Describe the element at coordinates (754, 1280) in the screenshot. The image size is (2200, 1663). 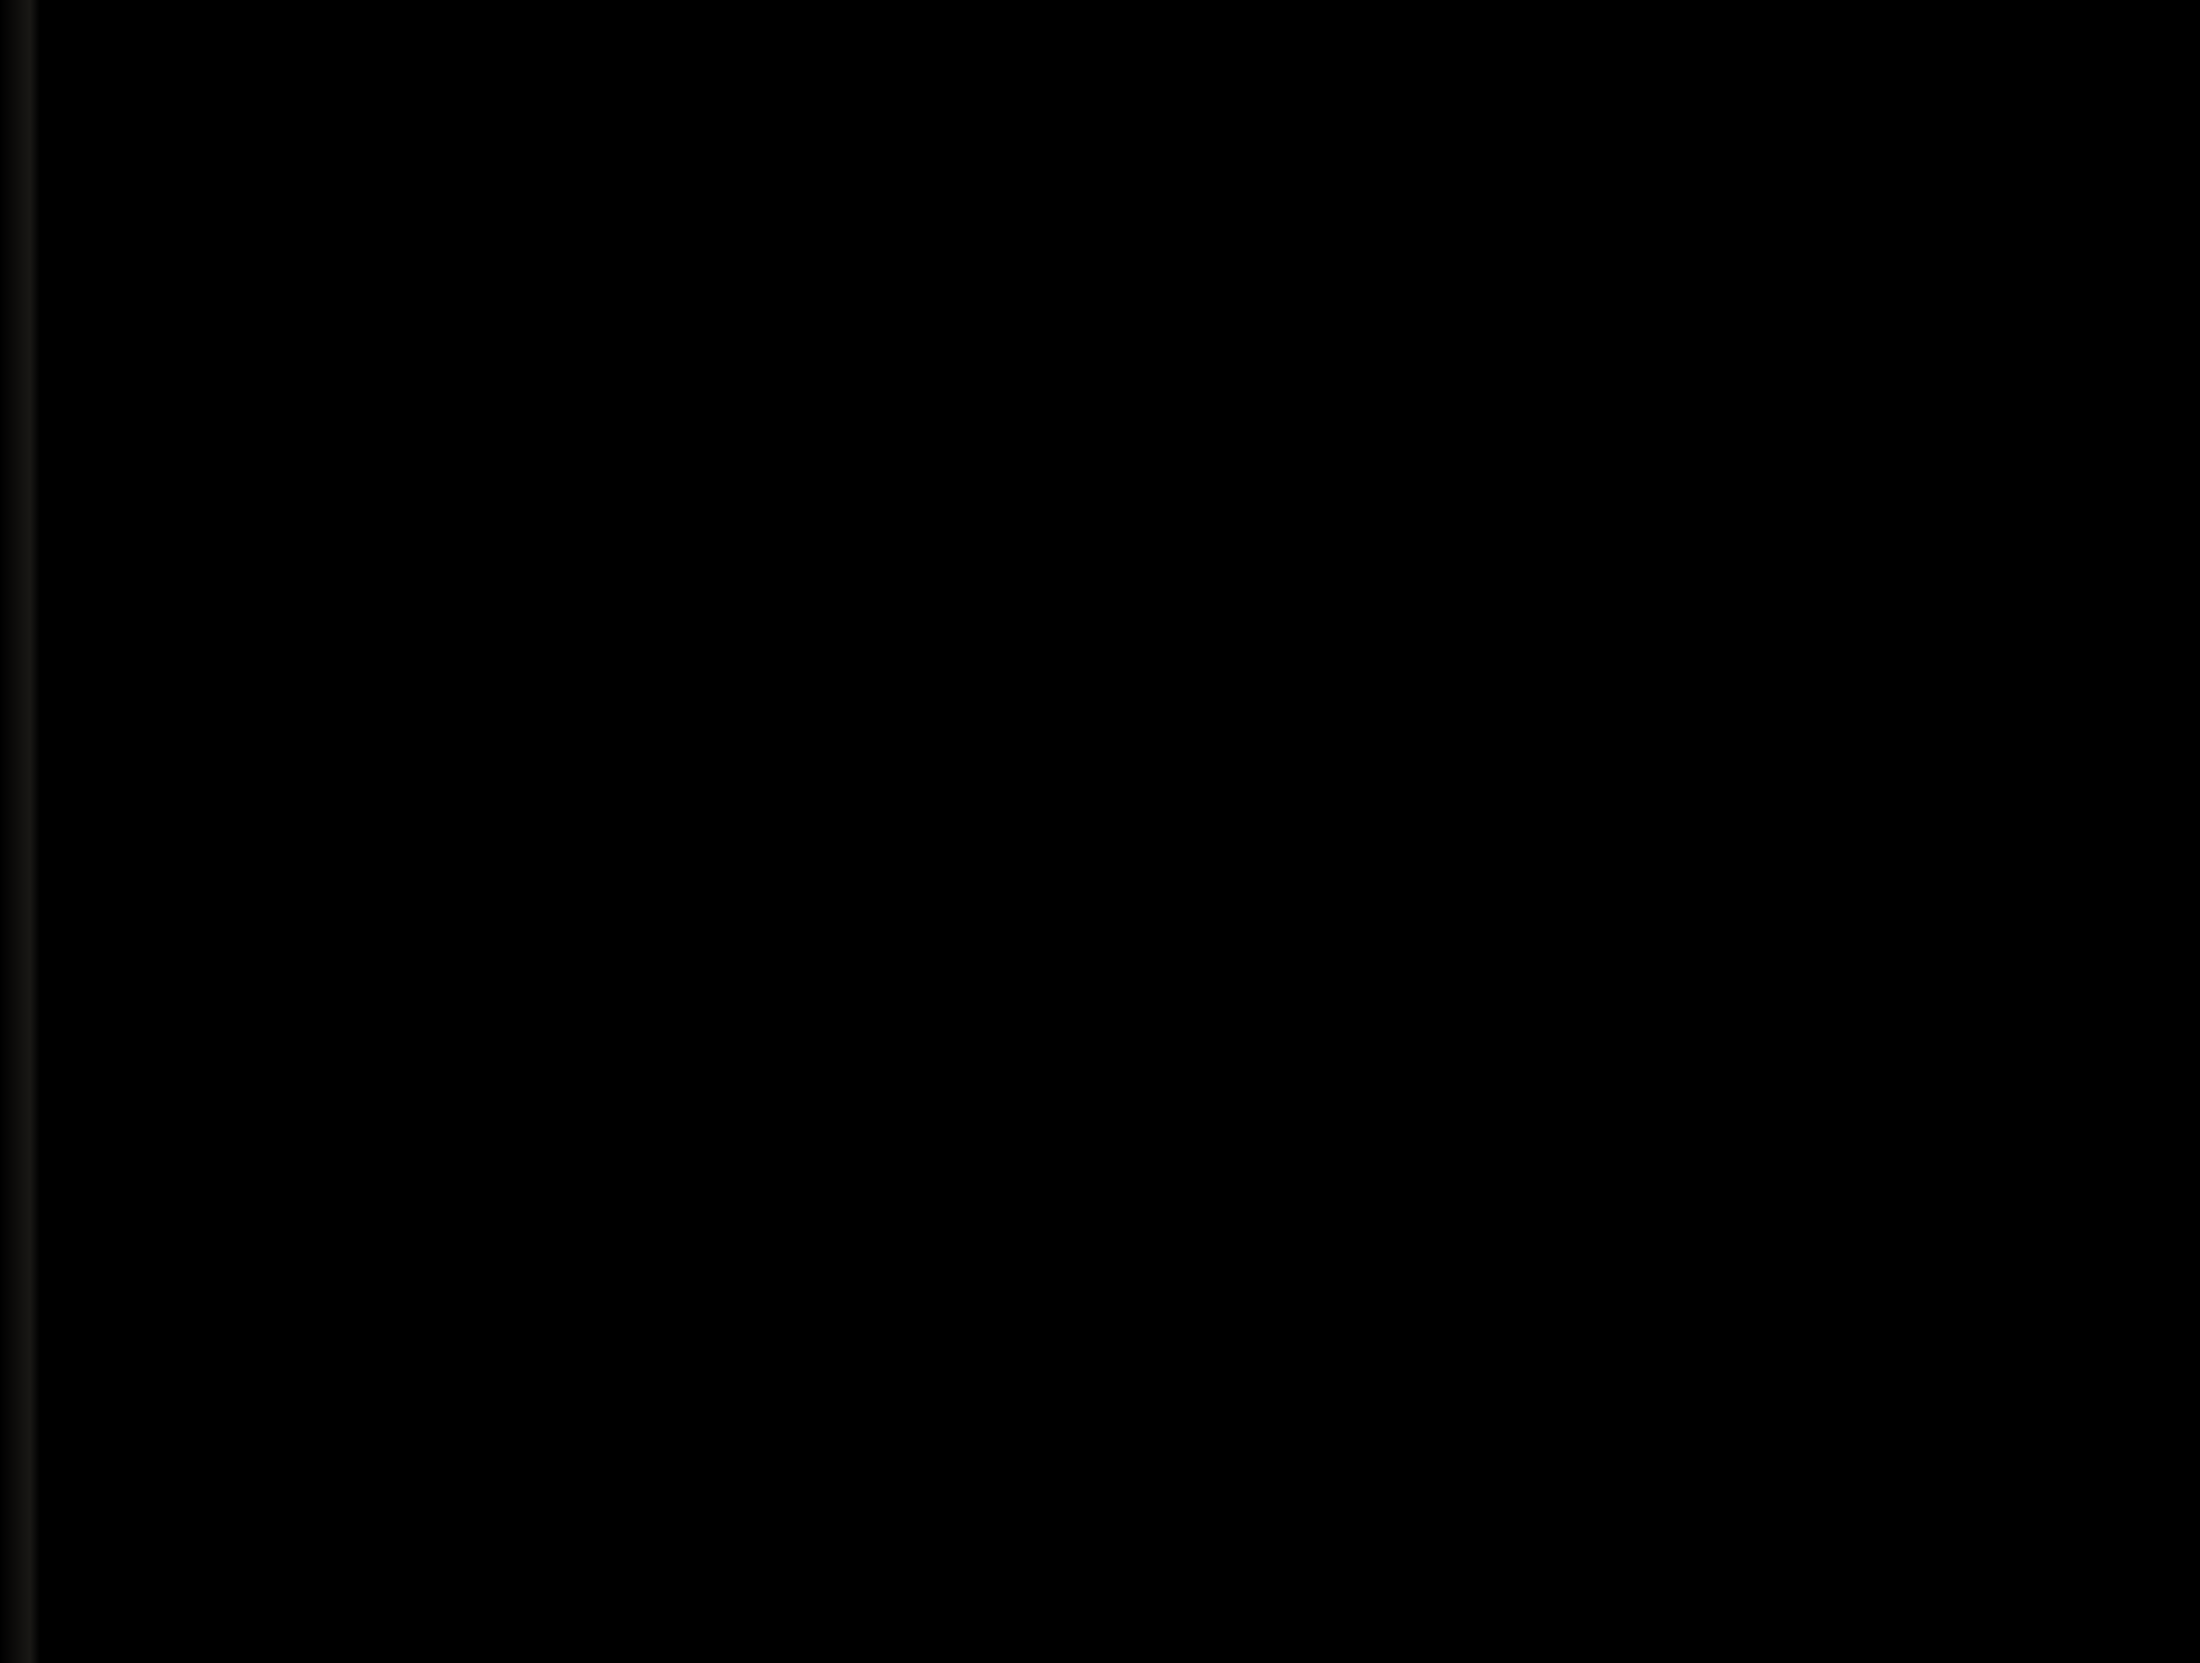
I see `reading-luth-cat: /` at that location.